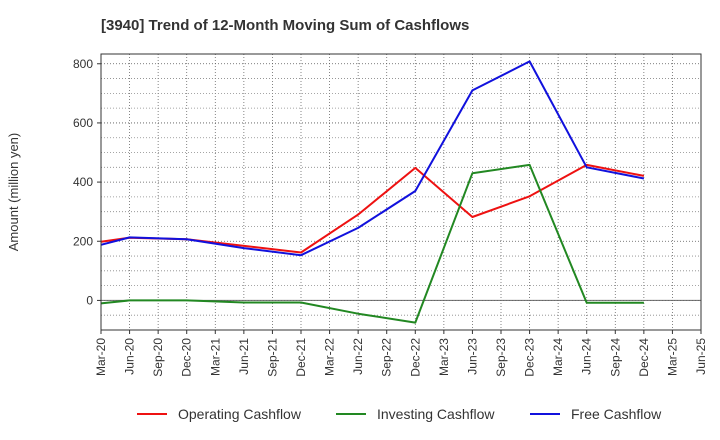 The height and width of the screenshot is (440, 720). I want to click on y-tick-label: 800, so click(83, 64).